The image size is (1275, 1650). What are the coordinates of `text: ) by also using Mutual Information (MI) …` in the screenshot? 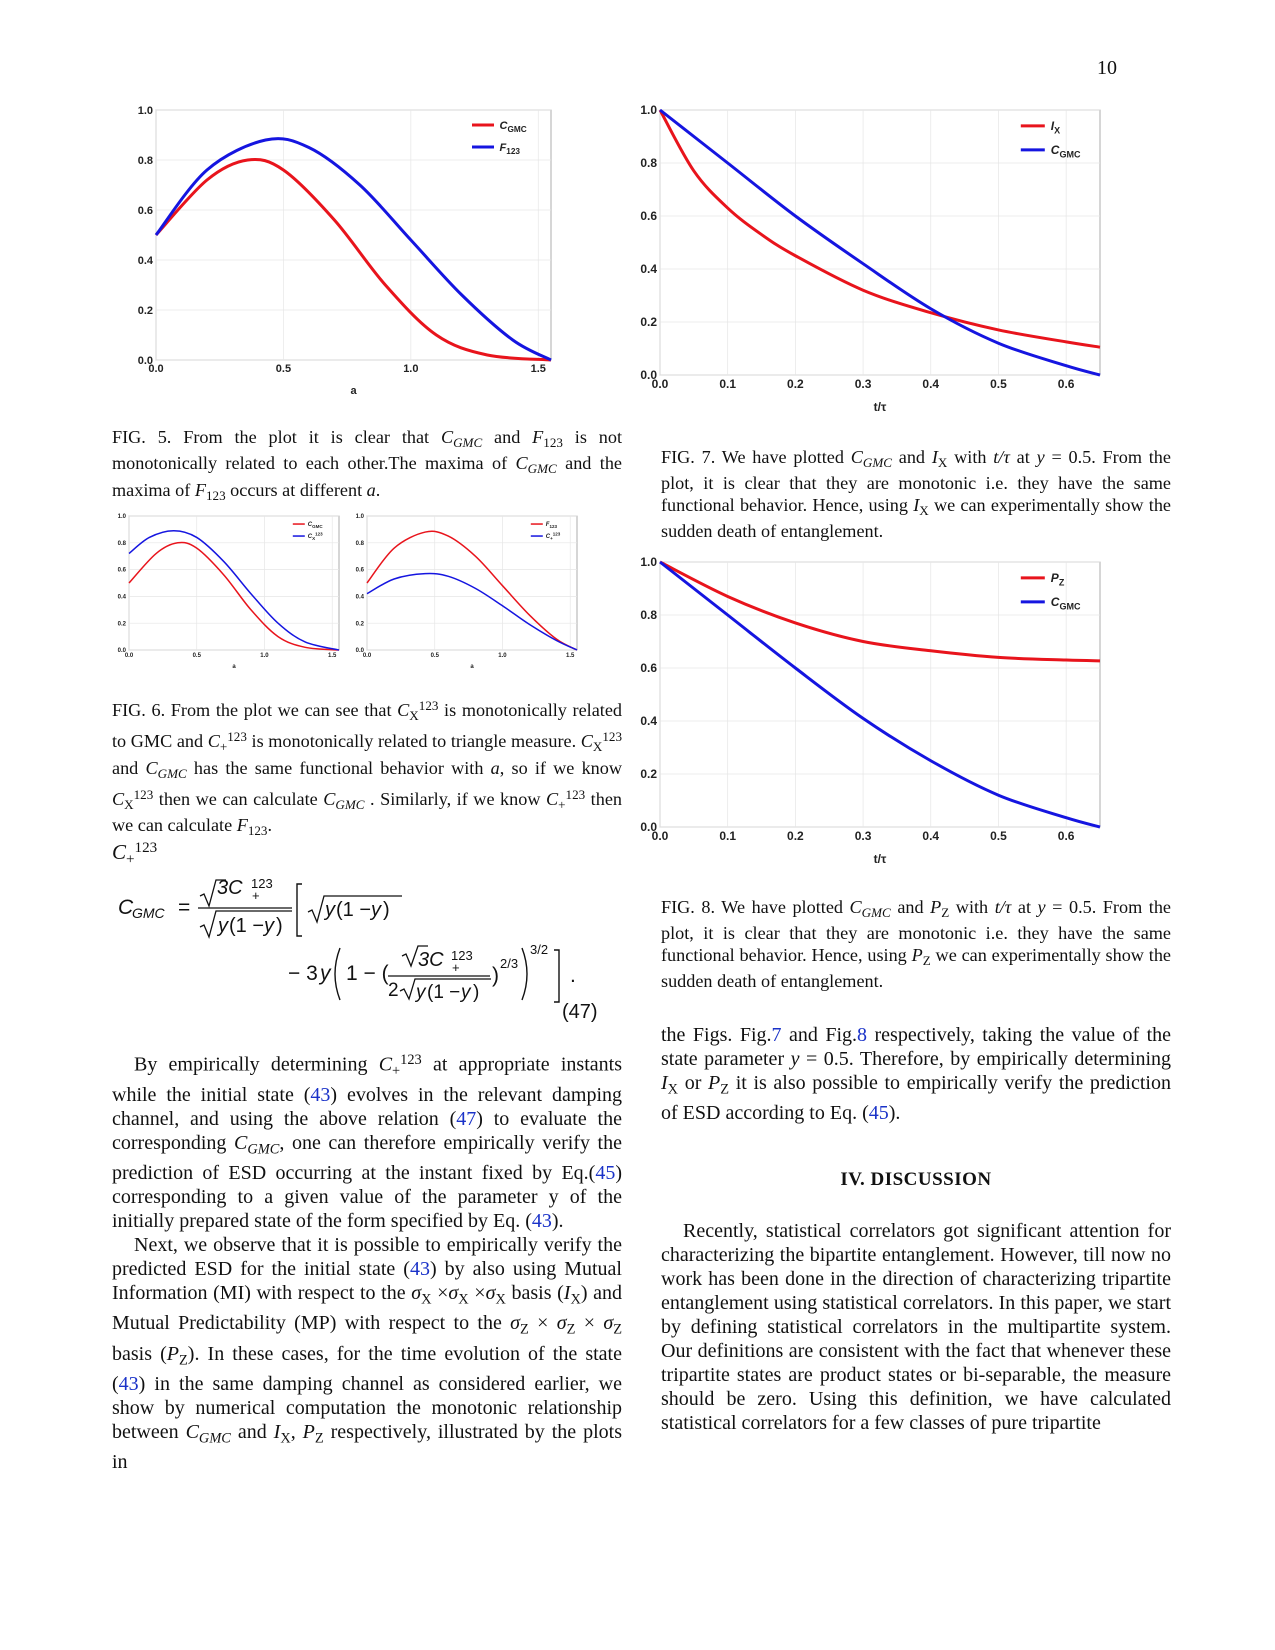 It's located at (367, 1281).